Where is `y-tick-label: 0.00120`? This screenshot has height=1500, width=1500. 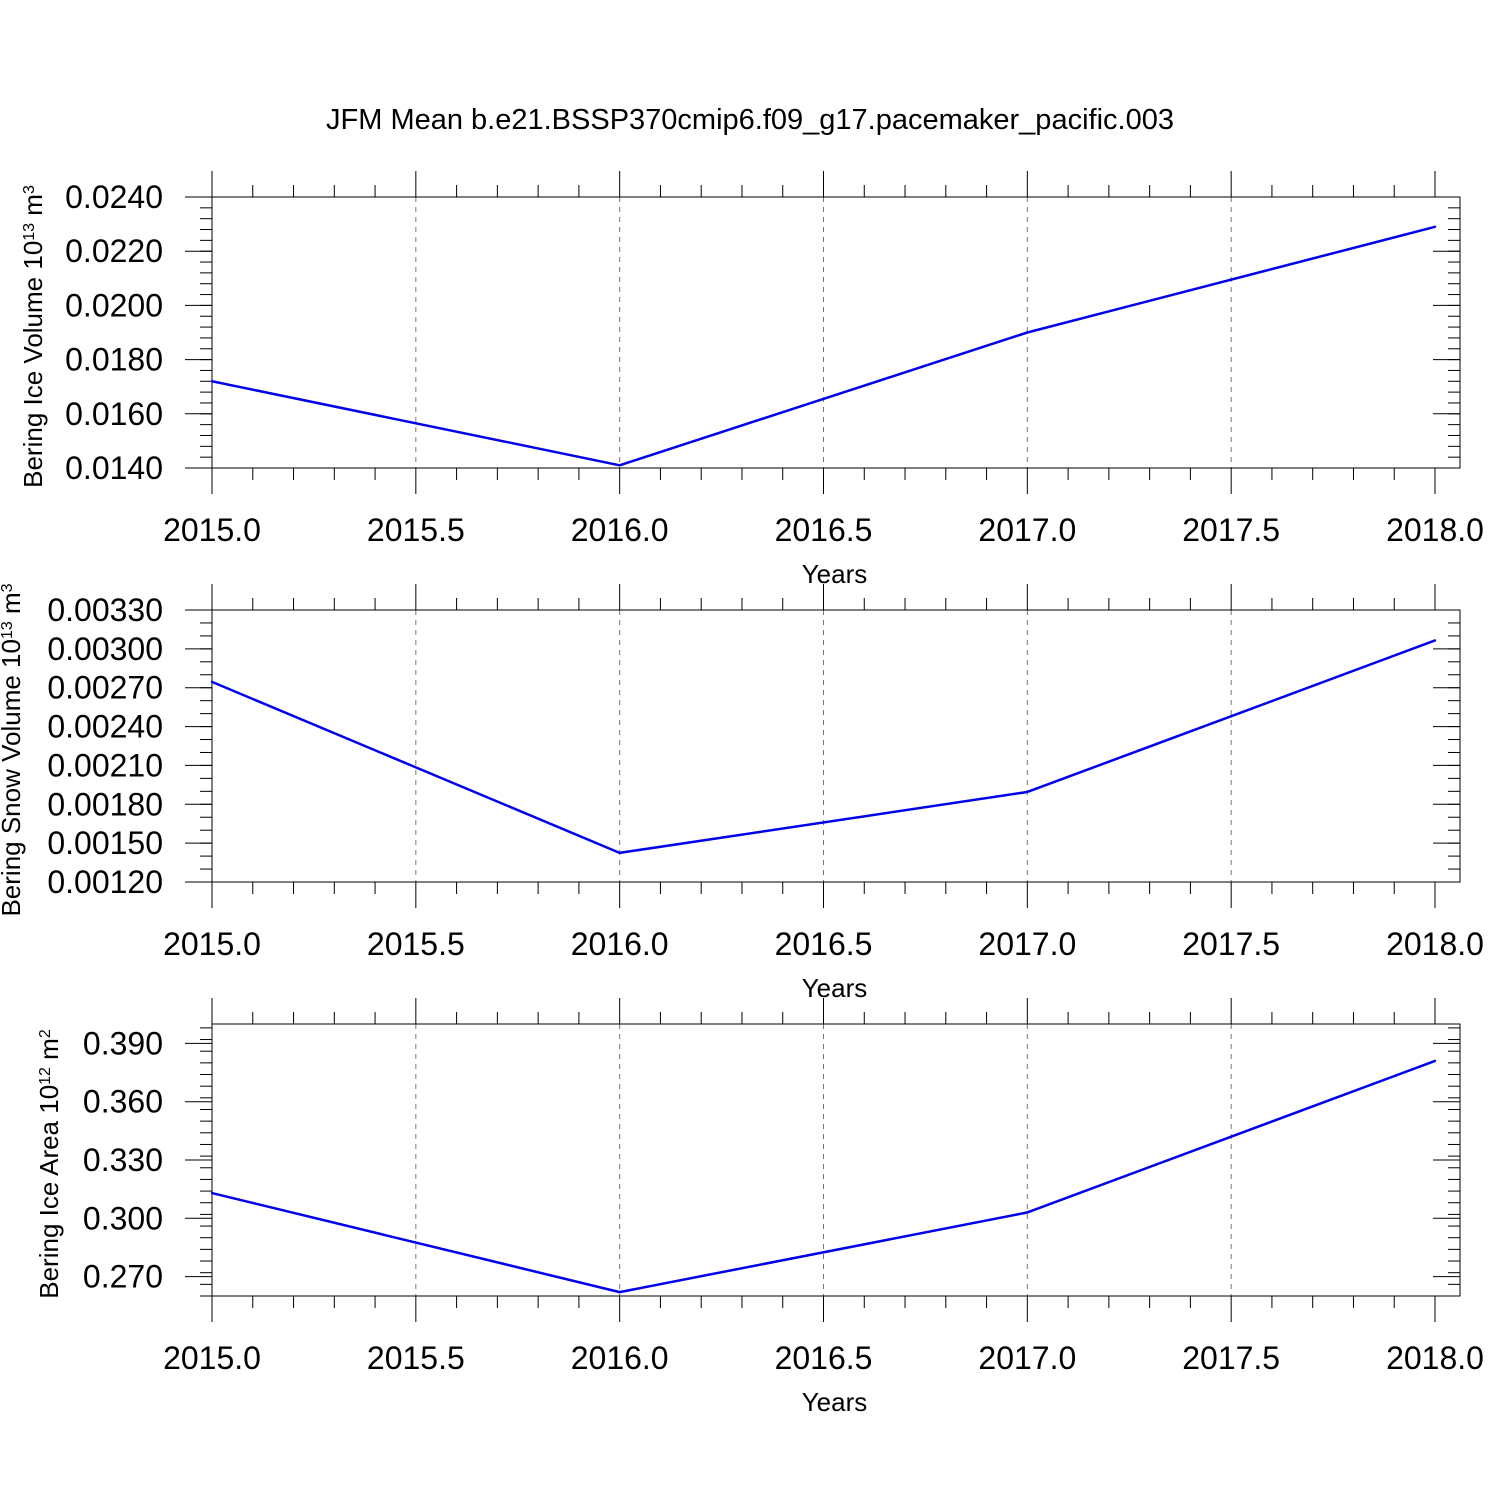 y-tick-label: 0.00120 is located at coordinates (105, 882).